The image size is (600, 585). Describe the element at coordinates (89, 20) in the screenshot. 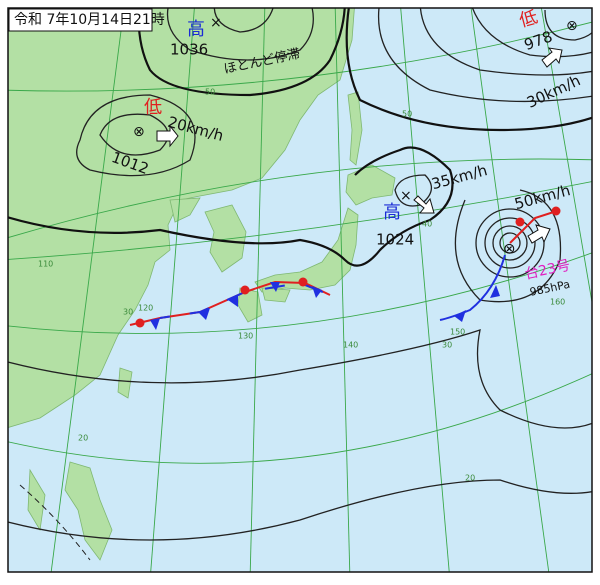

I see `title: 令和 7年10月14日21時` at that location.